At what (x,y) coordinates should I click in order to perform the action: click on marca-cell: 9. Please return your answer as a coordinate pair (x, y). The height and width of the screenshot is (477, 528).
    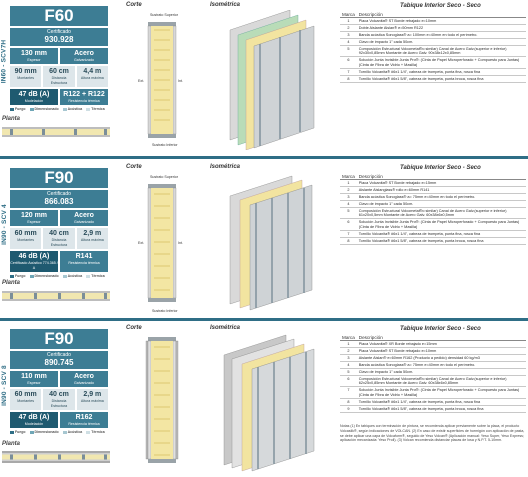
    Looking at the image, I should click on (348, 409).